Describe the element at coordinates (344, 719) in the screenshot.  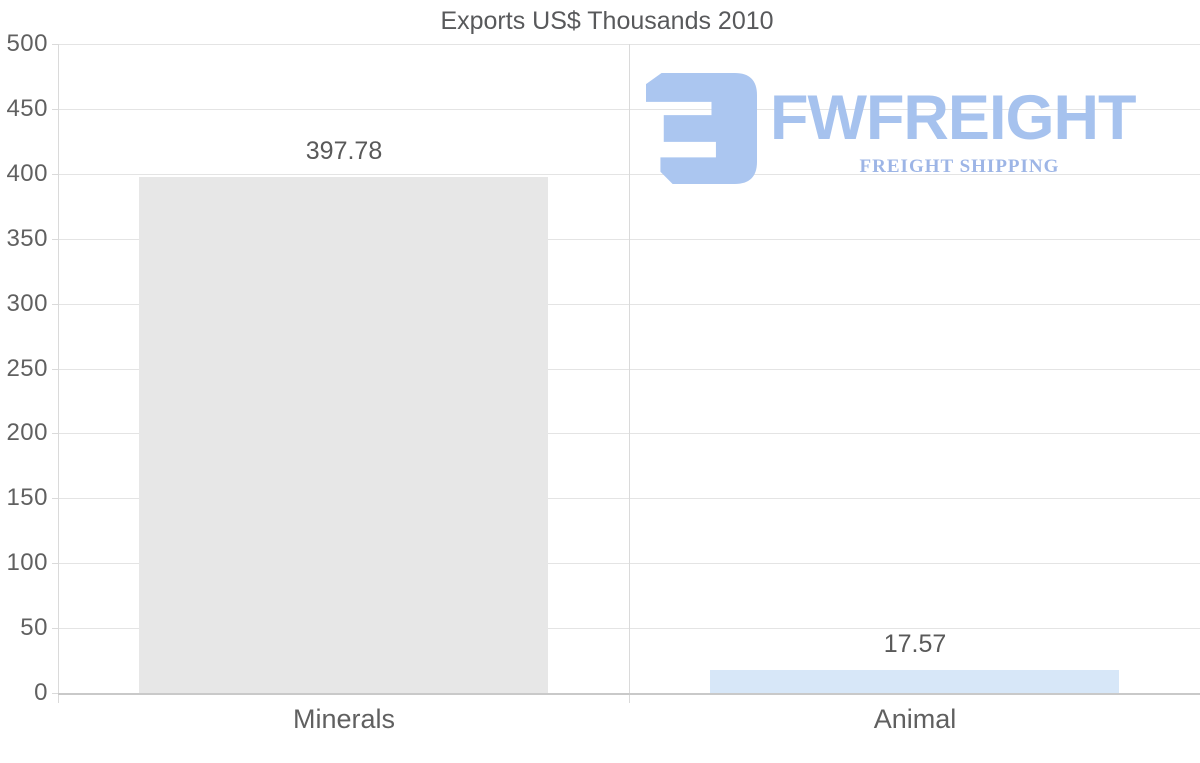
I see `x-axis-label-minerals: Minerals` at that location.